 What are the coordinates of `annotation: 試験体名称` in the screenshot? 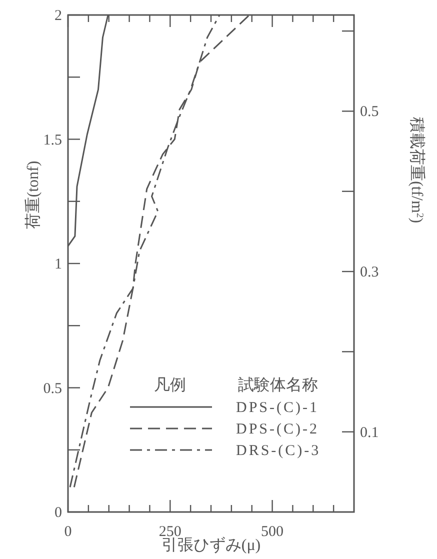 It's located at (278, 385).